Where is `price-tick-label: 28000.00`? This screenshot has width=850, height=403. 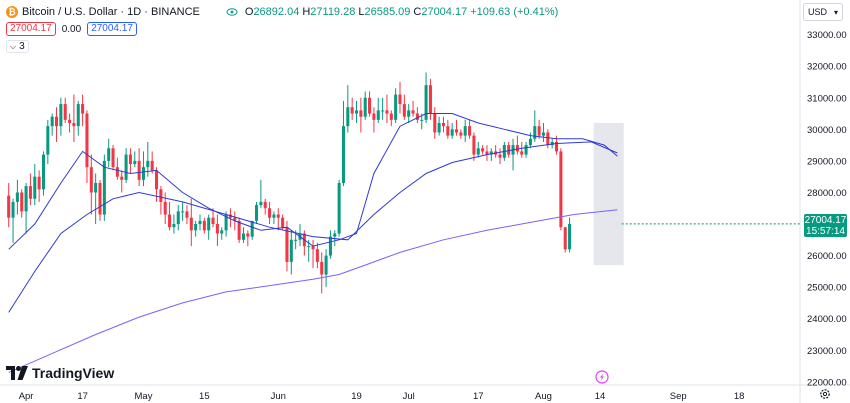
price-tick-label: 28000.00 is located at coordinates (827, 193).